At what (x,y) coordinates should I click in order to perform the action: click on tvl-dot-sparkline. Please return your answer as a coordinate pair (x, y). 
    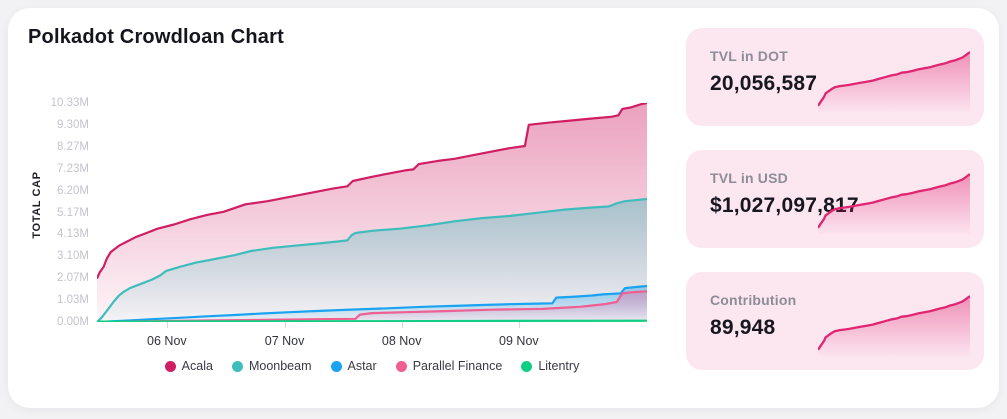
    Looking at the image, I should click on (894, 80).